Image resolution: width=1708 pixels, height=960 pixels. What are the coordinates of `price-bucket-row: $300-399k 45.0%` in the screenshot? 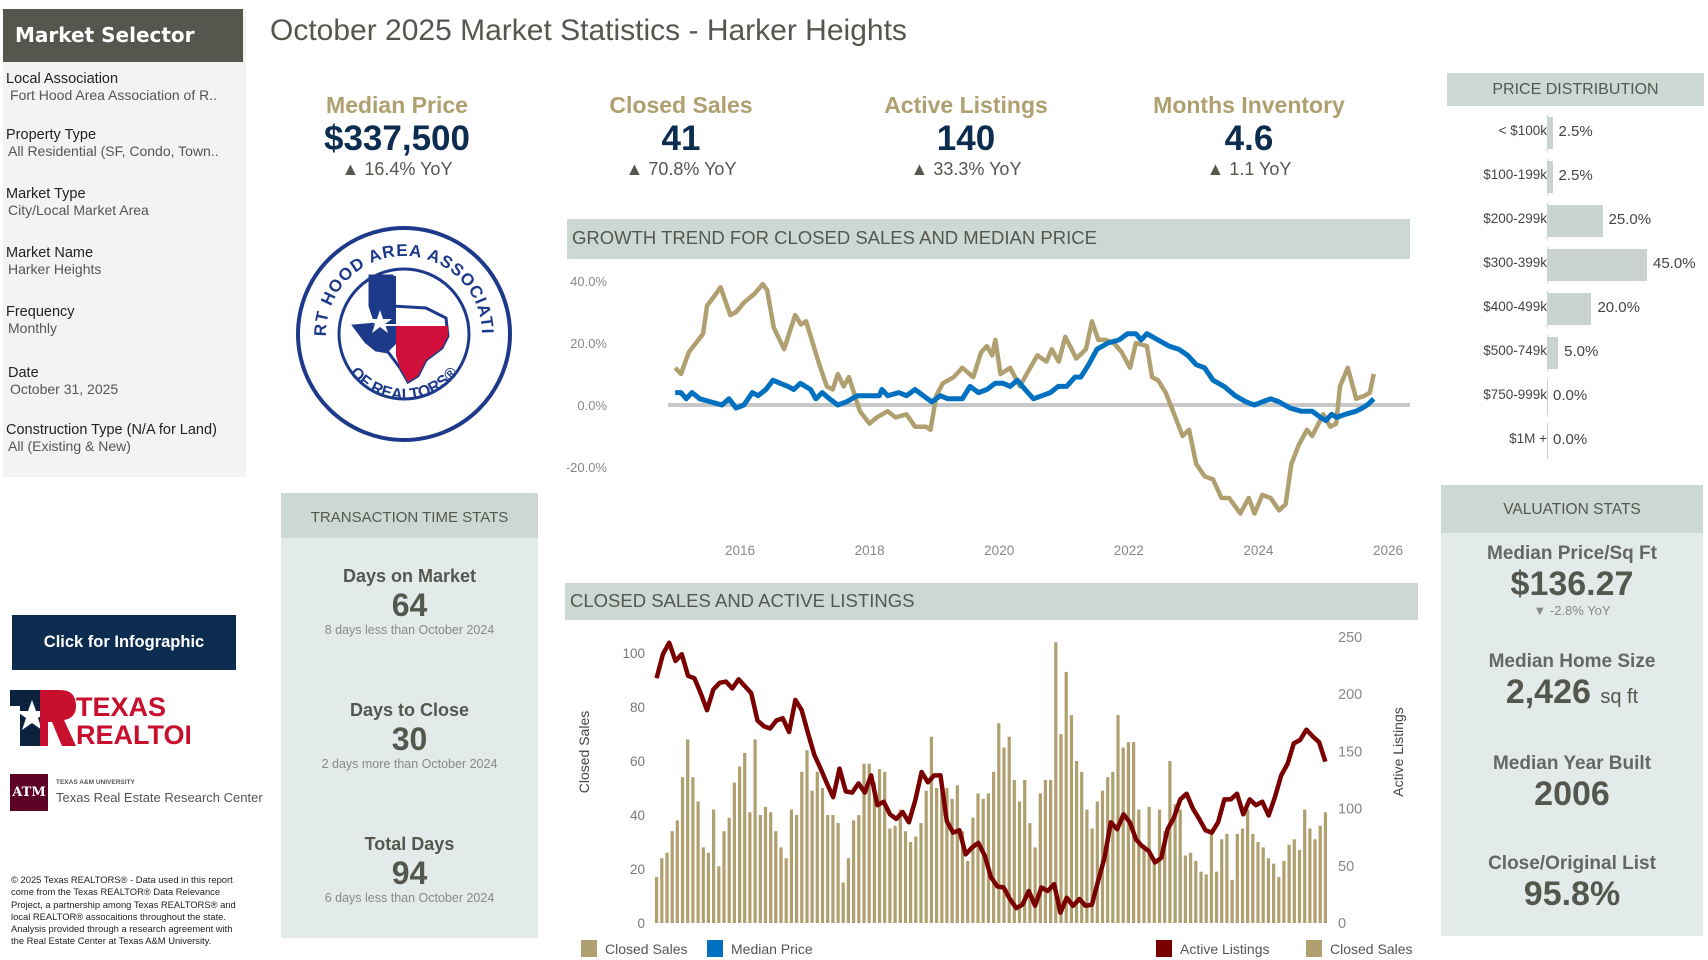 It's located at (1577, 265).